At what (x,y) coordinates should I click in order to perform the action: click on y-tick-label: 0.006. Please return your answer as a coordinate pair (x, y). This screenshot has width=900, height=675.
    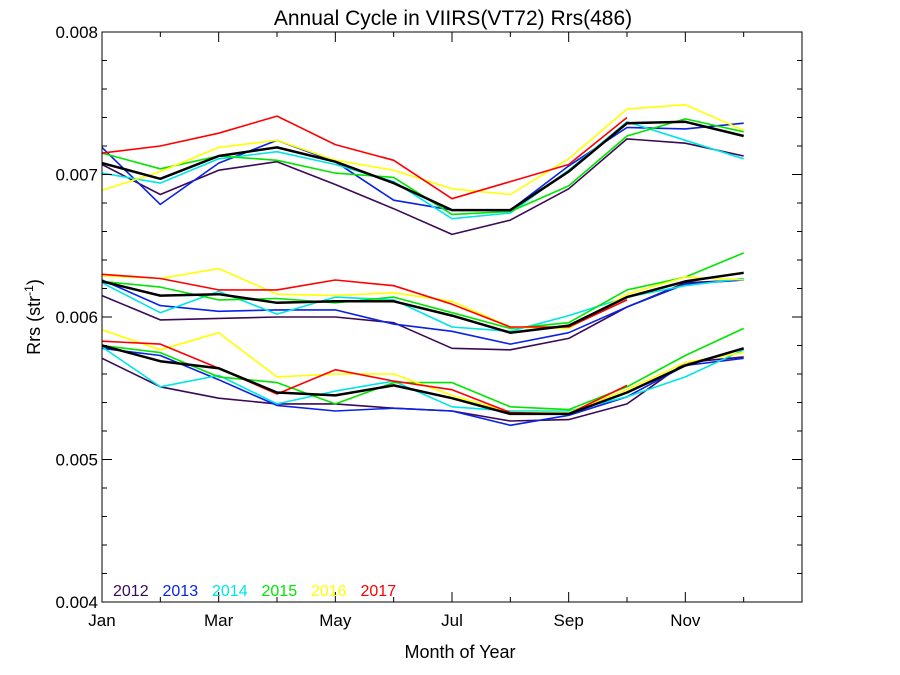
    Looking at the image, I should click on (76, 317).